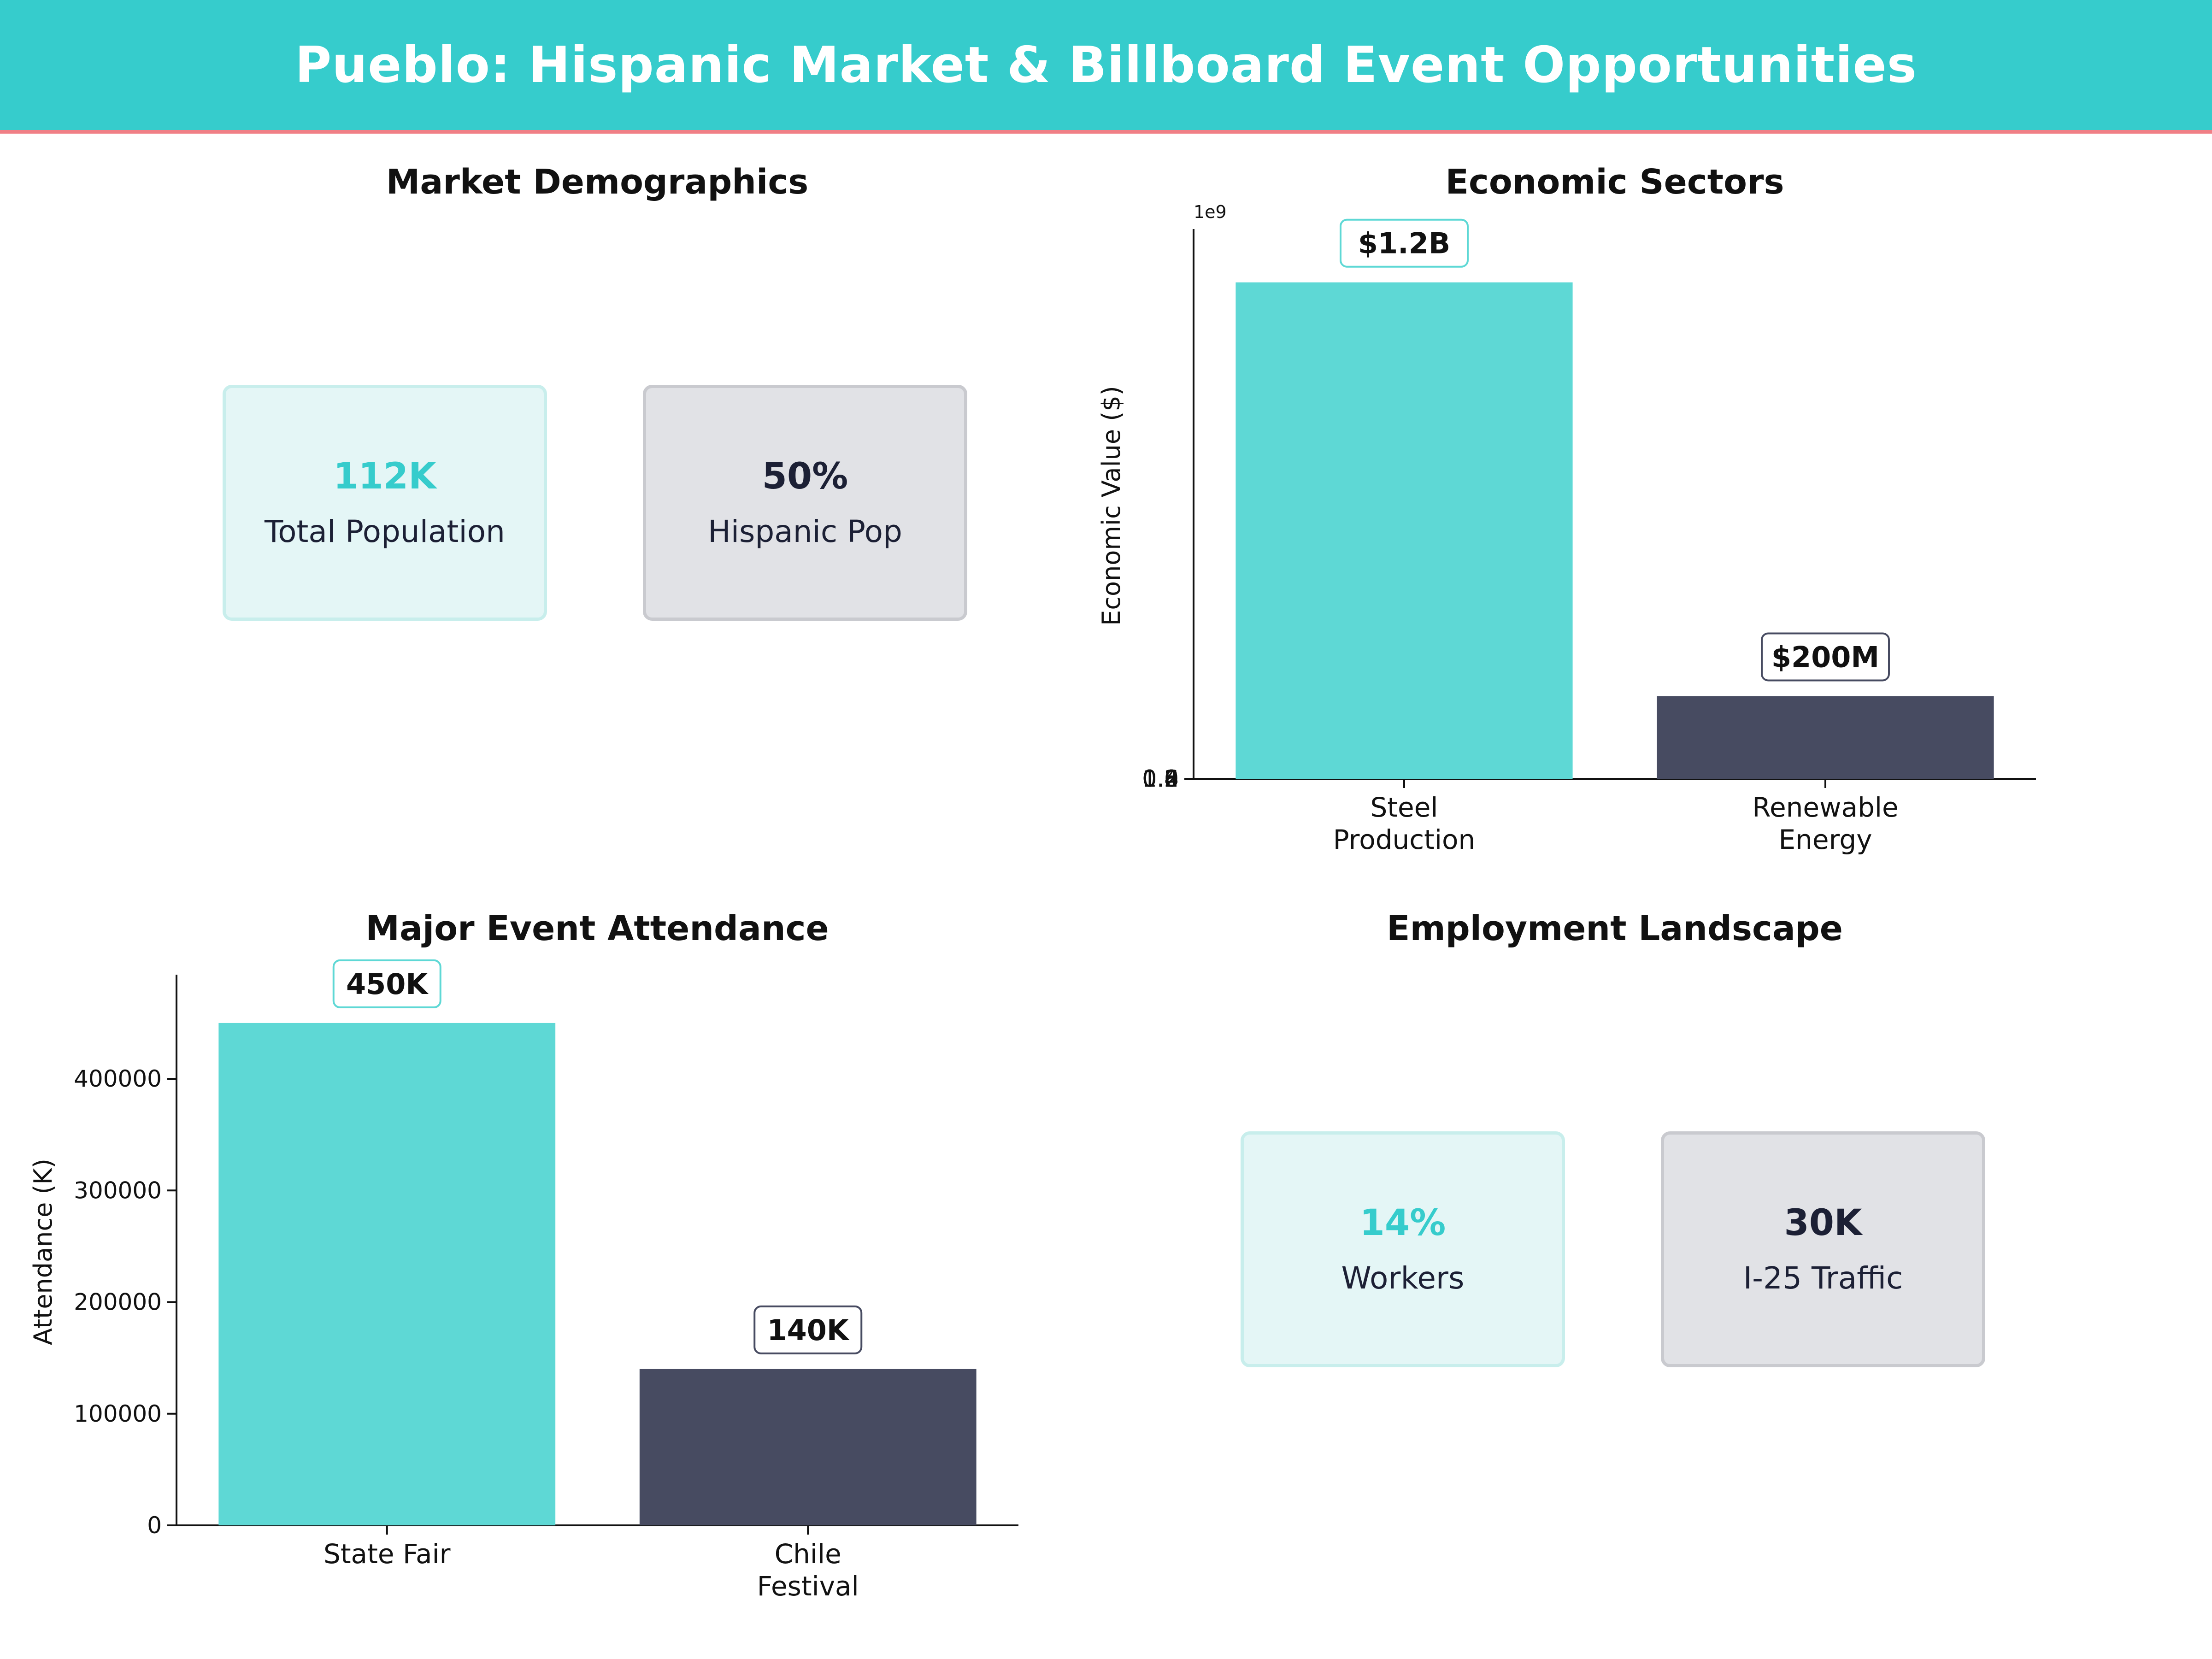 The width and height of the screenshot is (2212, 1659). I want to click on i25-traffic-label: I-25 Traffic, so click(1823, 1278).